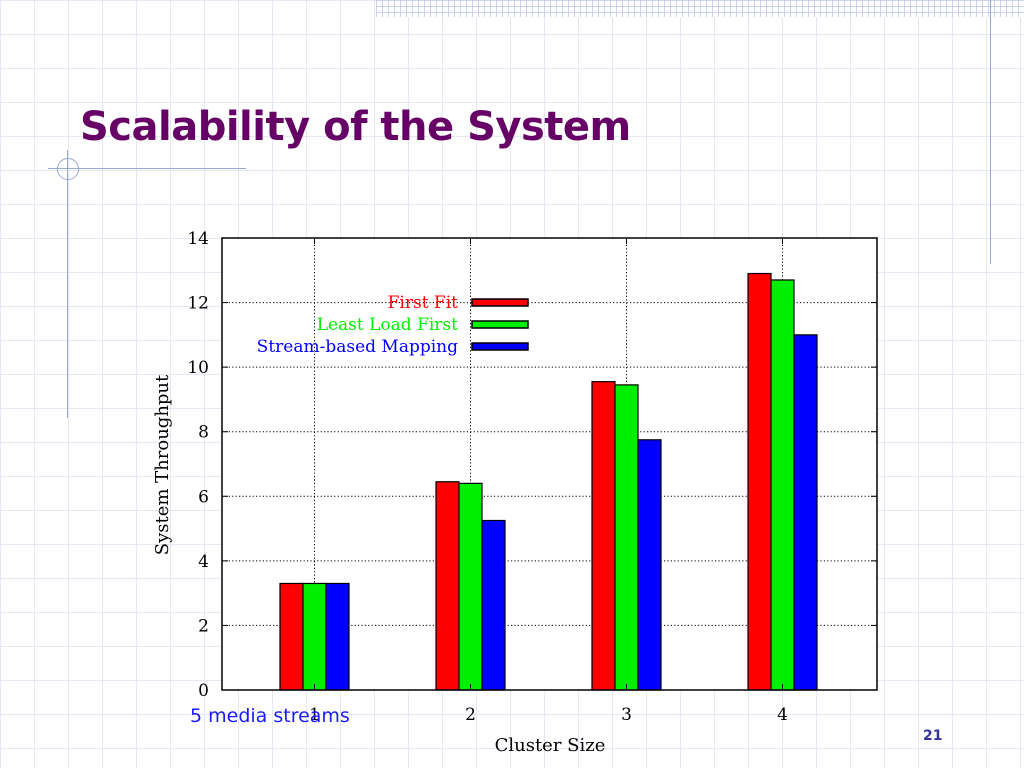  What do you see at coordinates (203, 497) in the screenshot?
I see `y-tick-label: 6` at bounding box center [203, 497].